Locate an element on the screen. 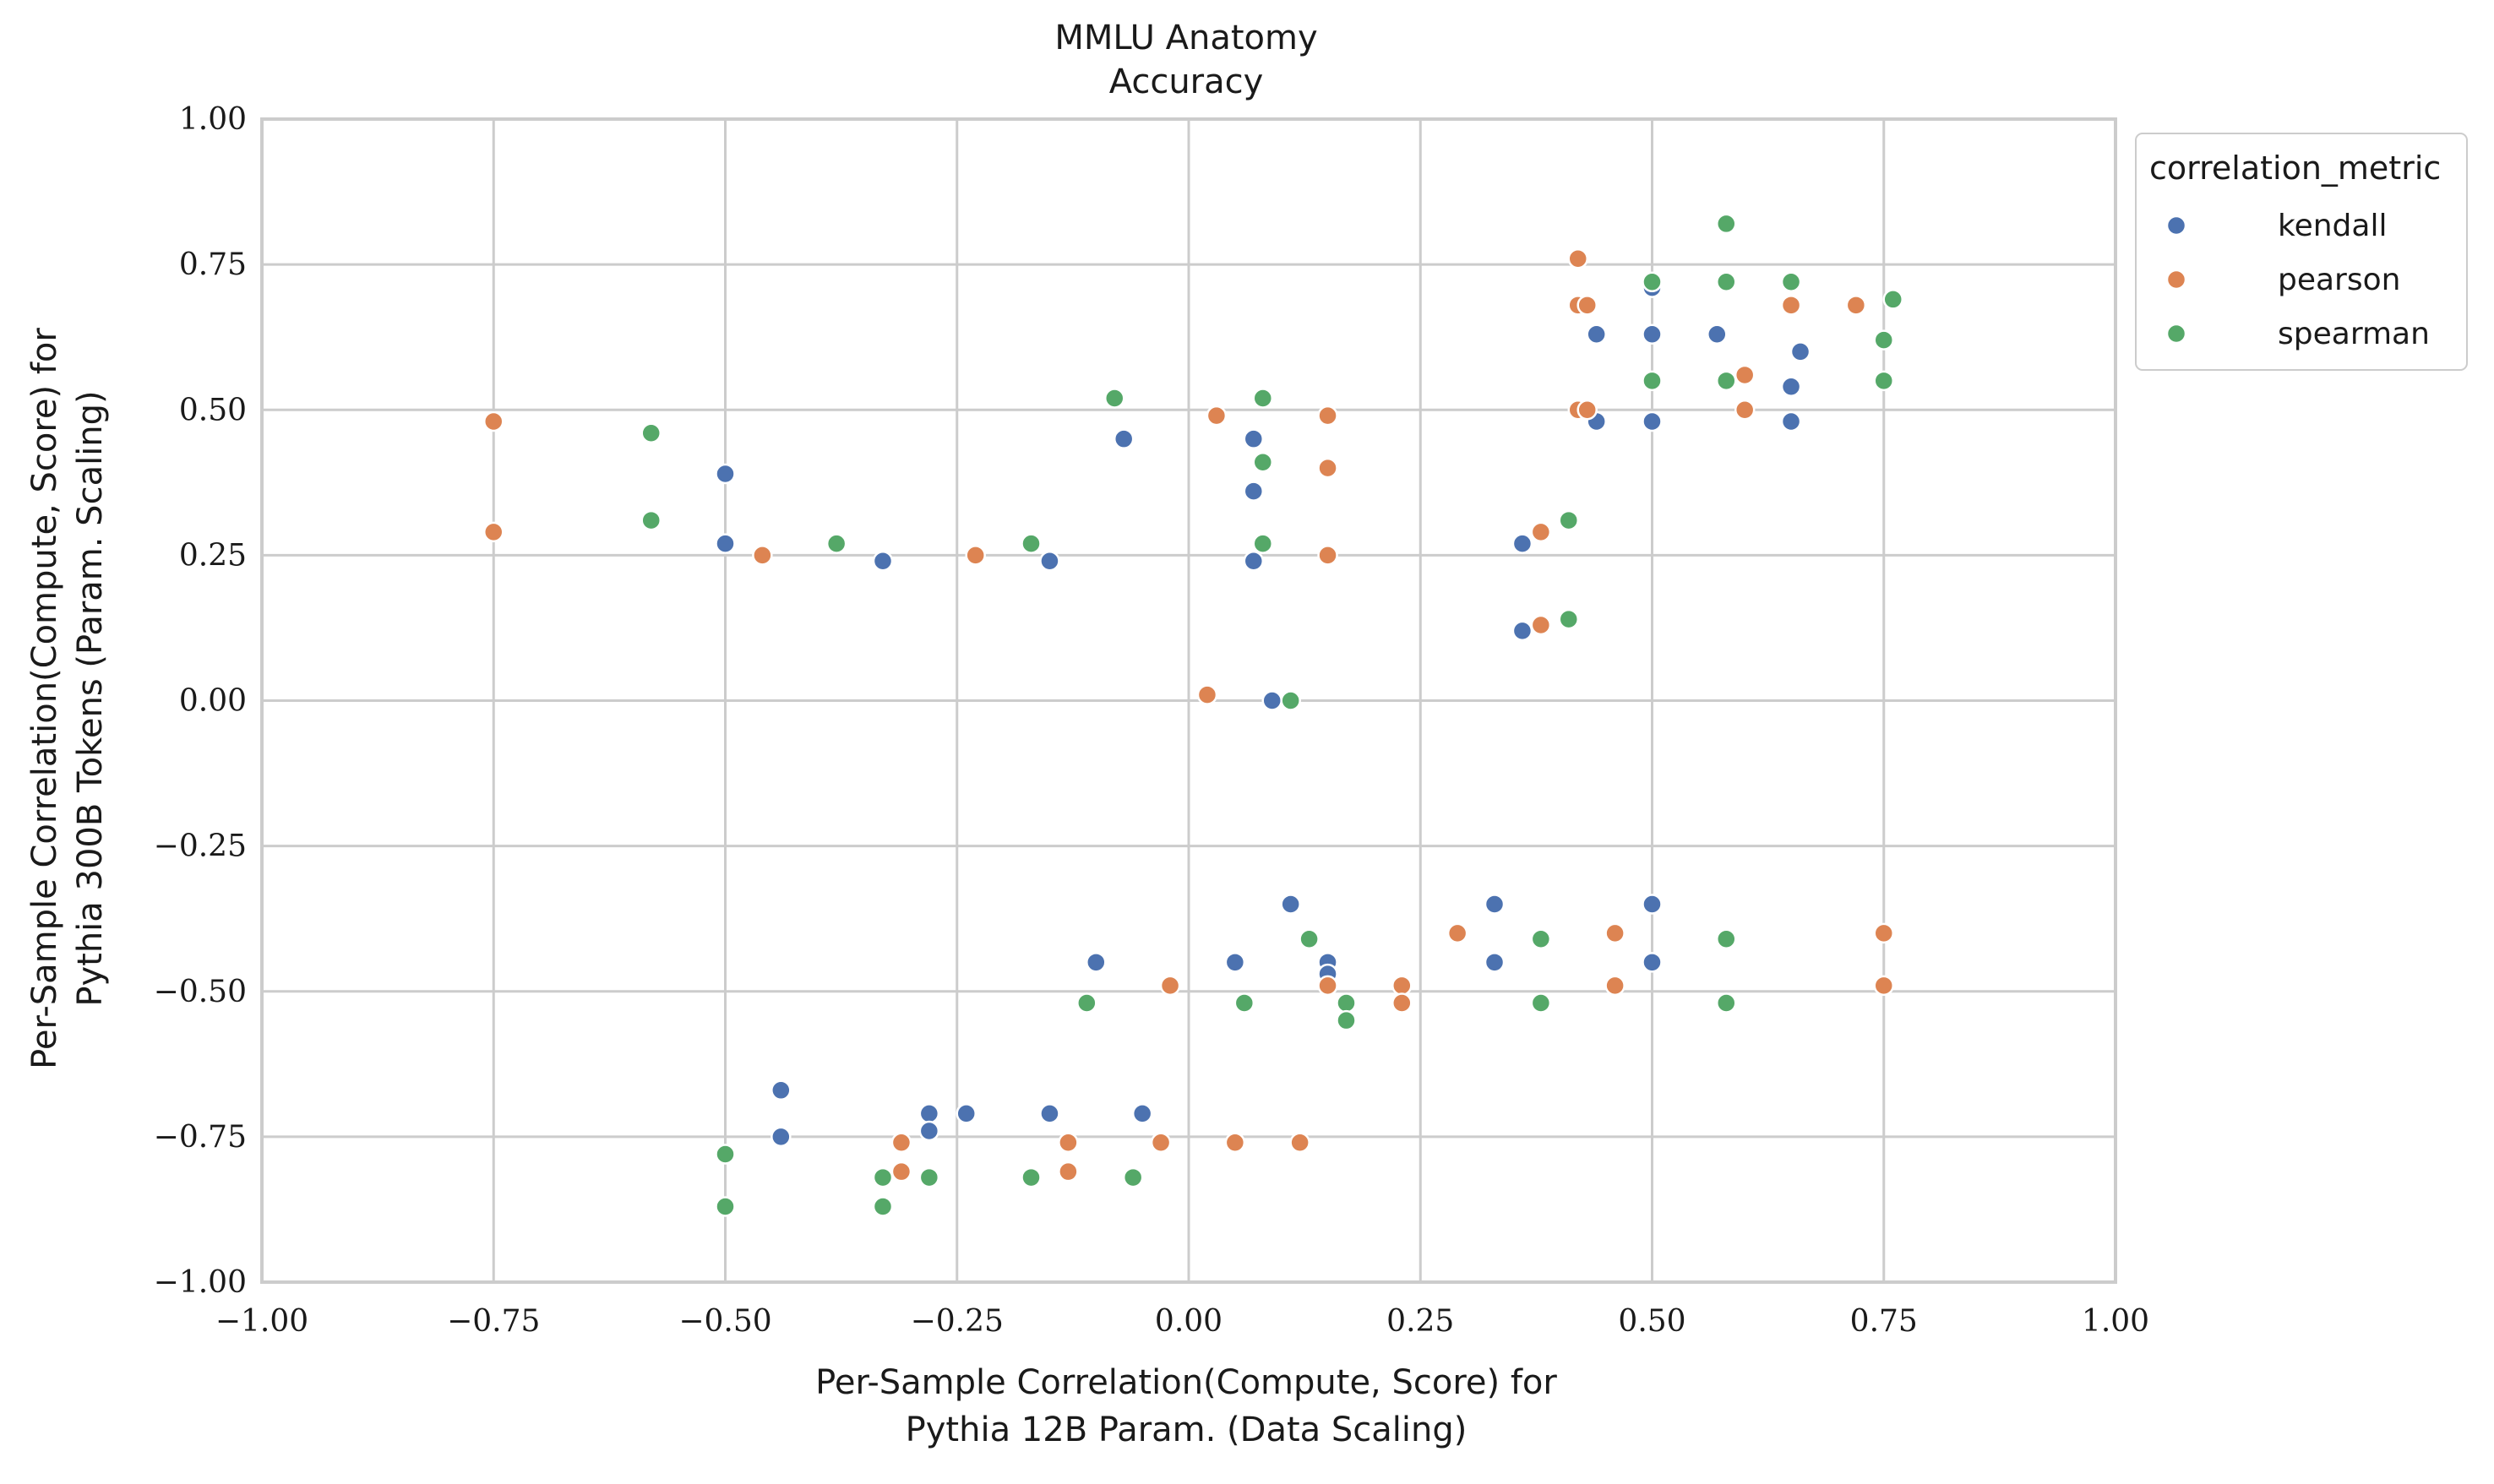  legend-items: kendall pearson spearman is located at coordinates (2297, 280).